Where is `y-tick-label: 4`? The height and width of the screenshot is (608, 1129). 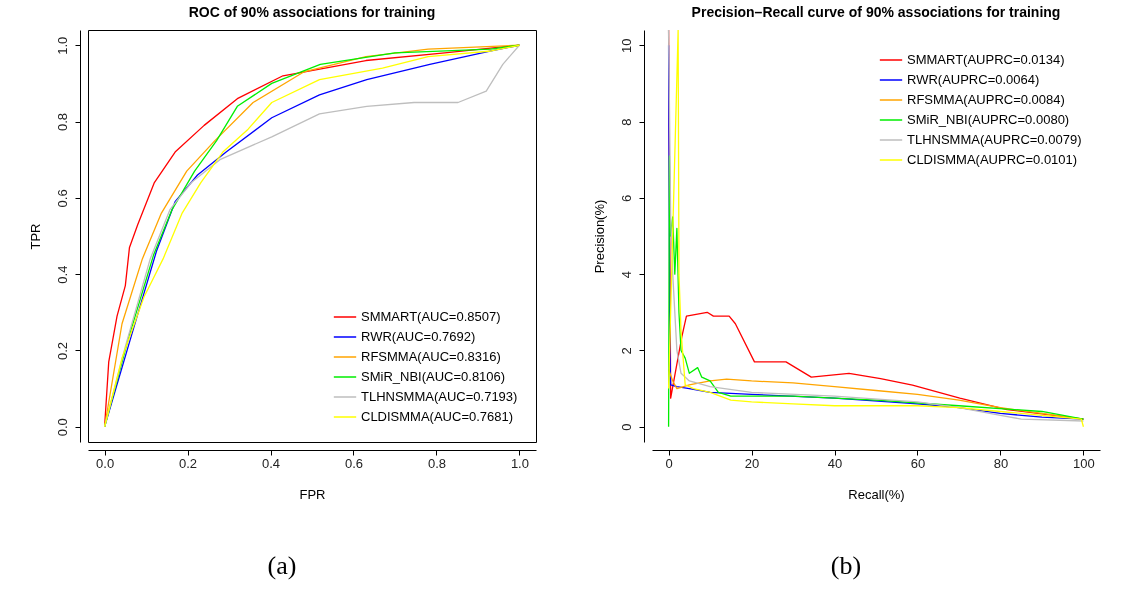 y-tick-label: 4 is located at coordinates (625, 275).